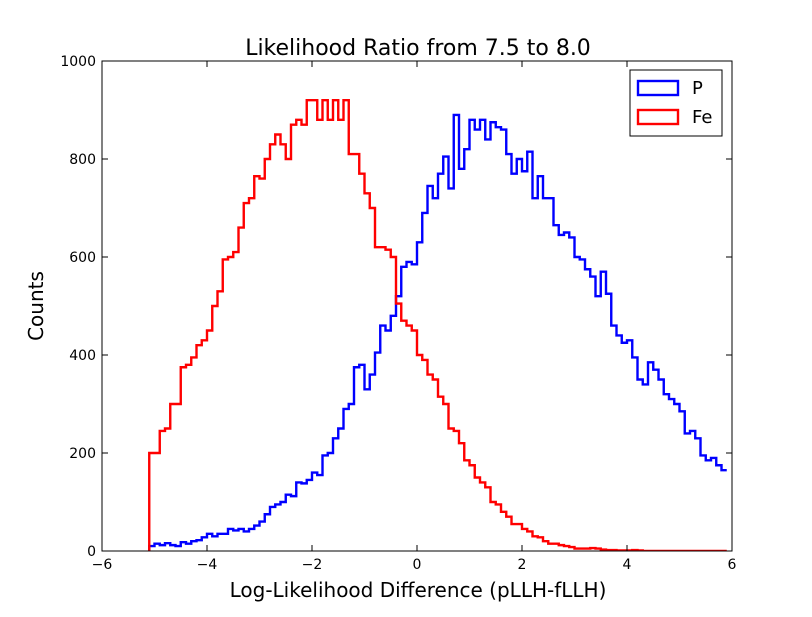 The height and width of the screenshot is (617, 812). I want to click on x-tick-label: 2, so click(522, 565).